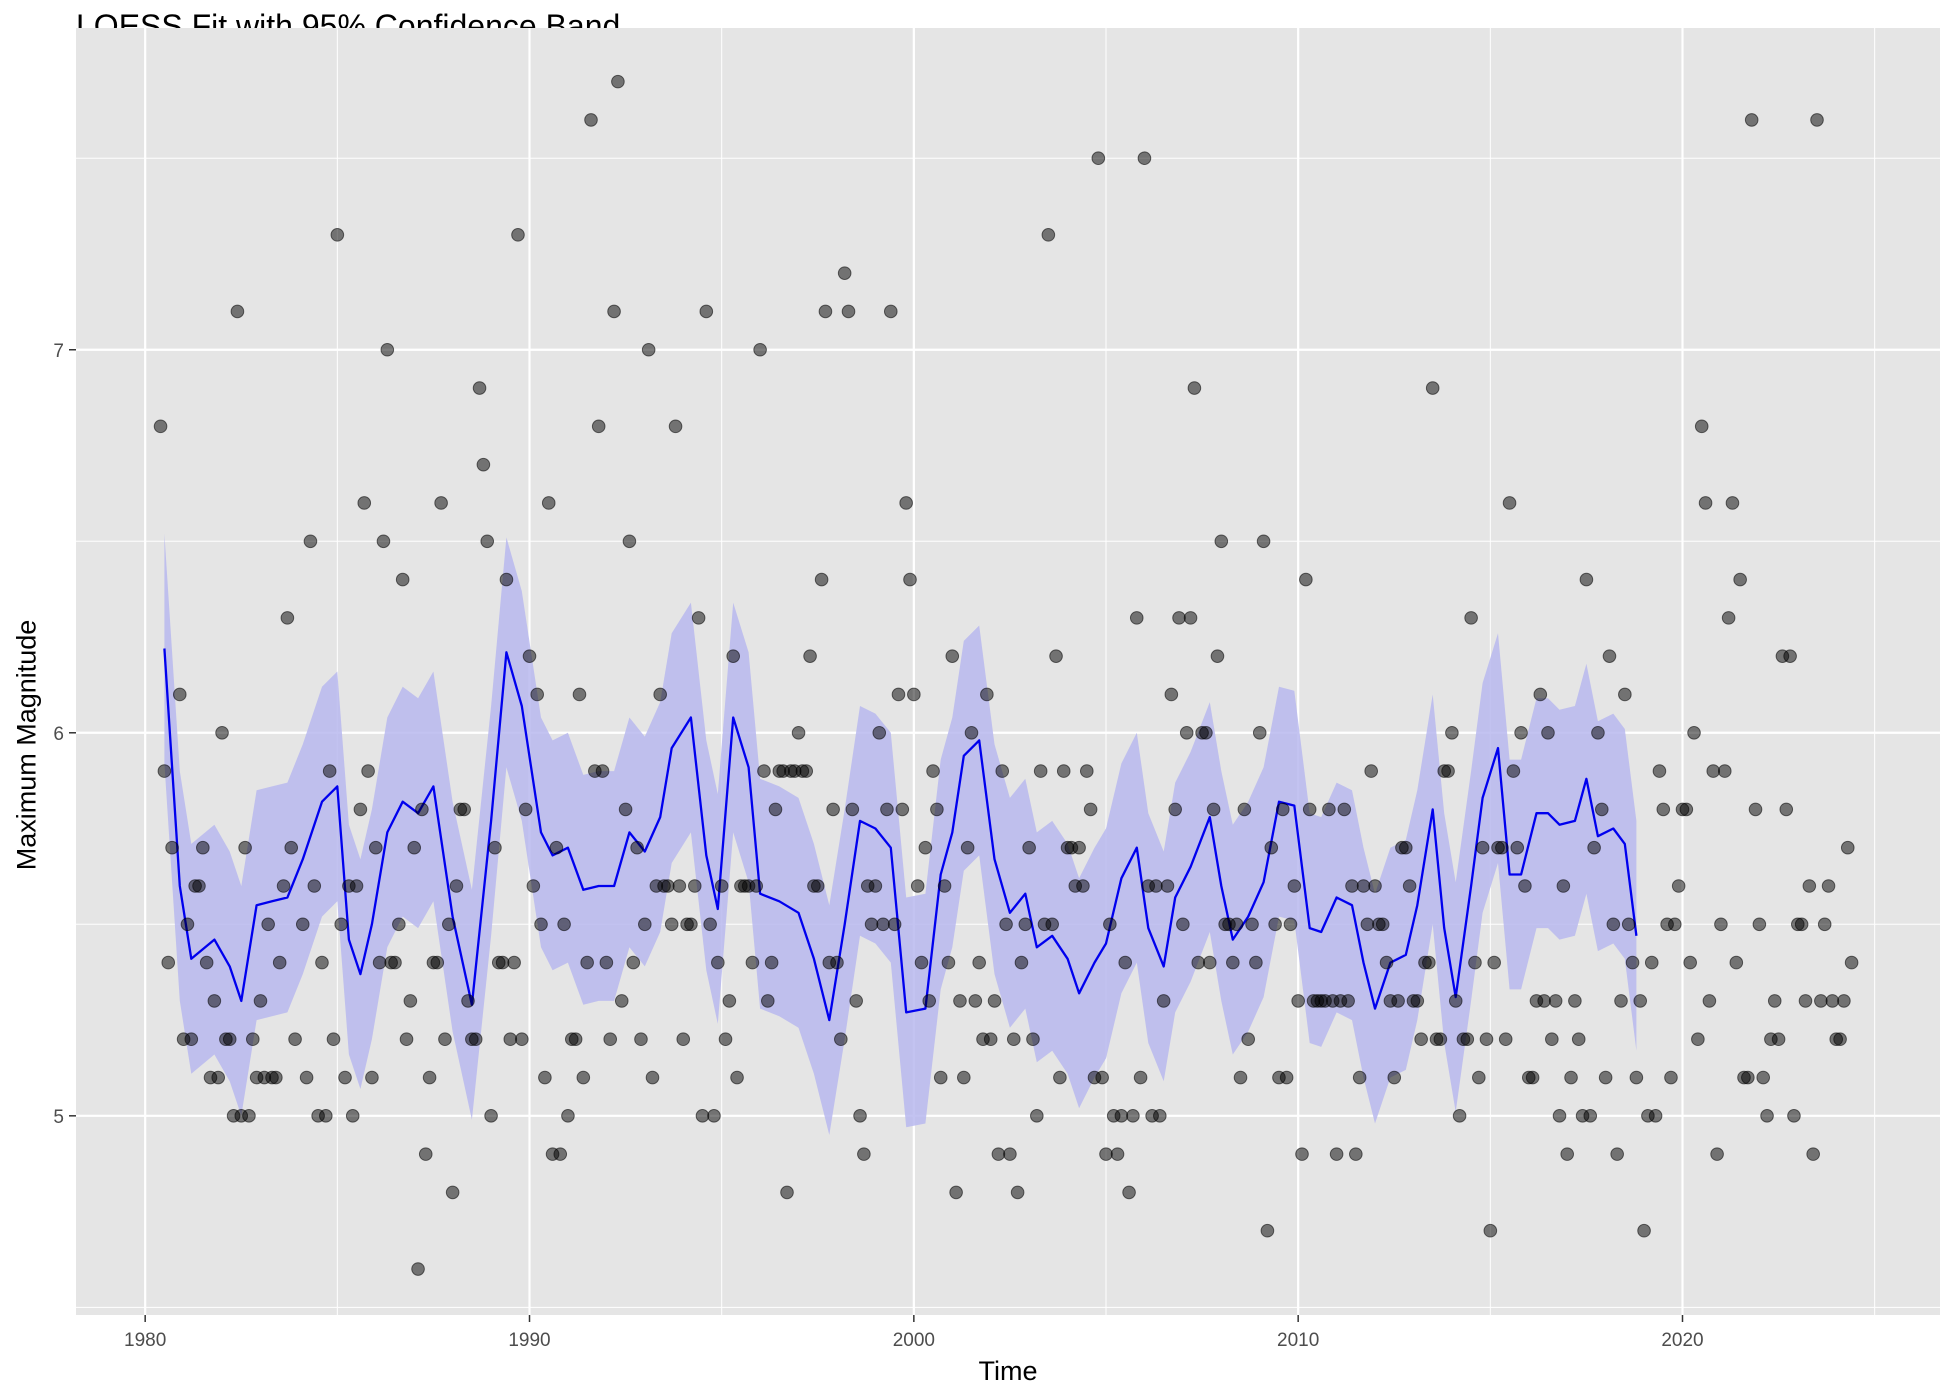 This screenshot has height=1400, width=1950. I want to click on y-tick-label: 7, so click(58, 351).